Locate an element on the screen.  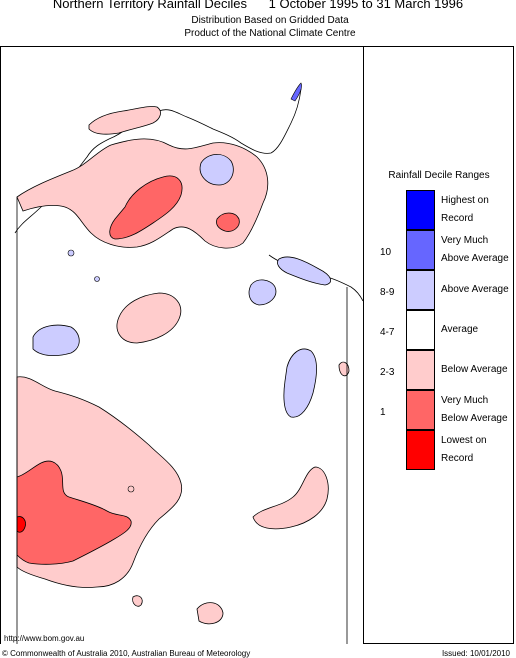
legend-title: Rainfall Decile Ranges is located at coordinates (439, 175).